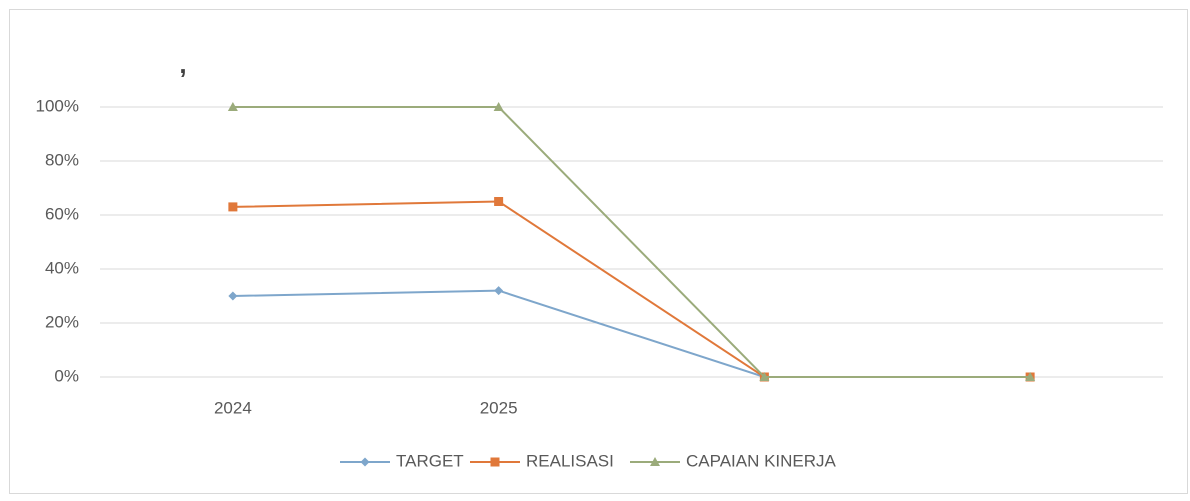 The width and height of the screenshot is (1190, 501). I want to click on chart-title: ,, so click(182, 64).